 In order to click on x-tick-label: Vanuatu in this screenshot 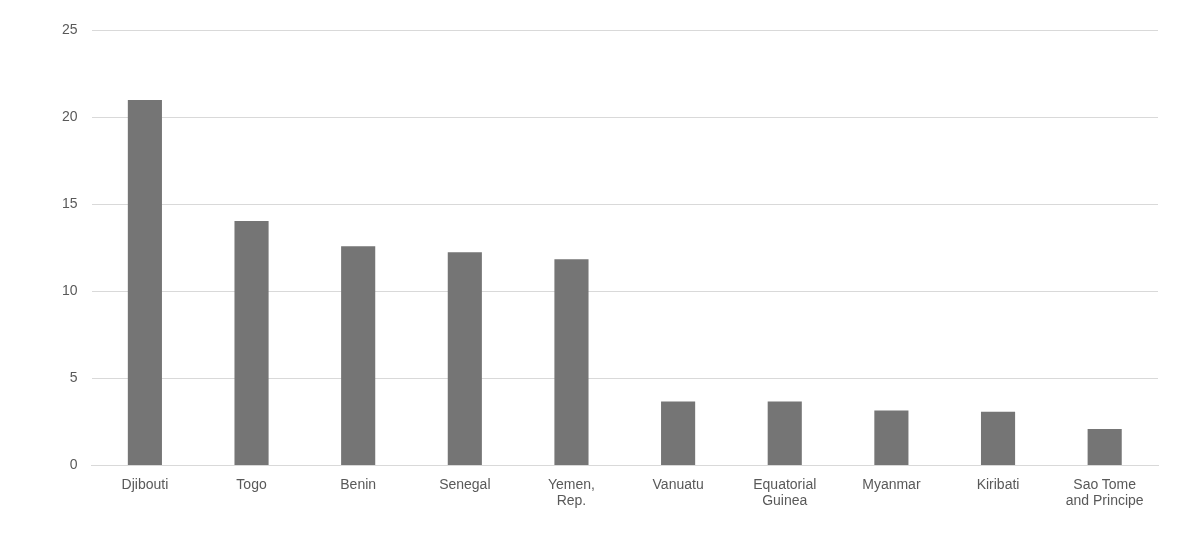, I will do `click(678, 483)`.